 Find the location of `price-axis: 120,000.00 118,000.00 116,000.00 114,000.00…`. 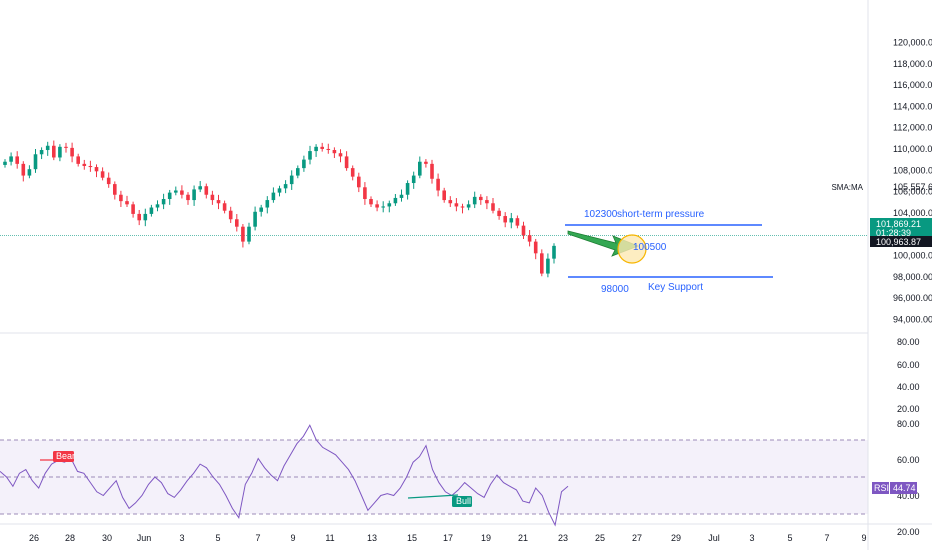

price-axis: 120,000.00 118,000.00 116,000.00 114,000.00… is located at coordinates (912, 180).